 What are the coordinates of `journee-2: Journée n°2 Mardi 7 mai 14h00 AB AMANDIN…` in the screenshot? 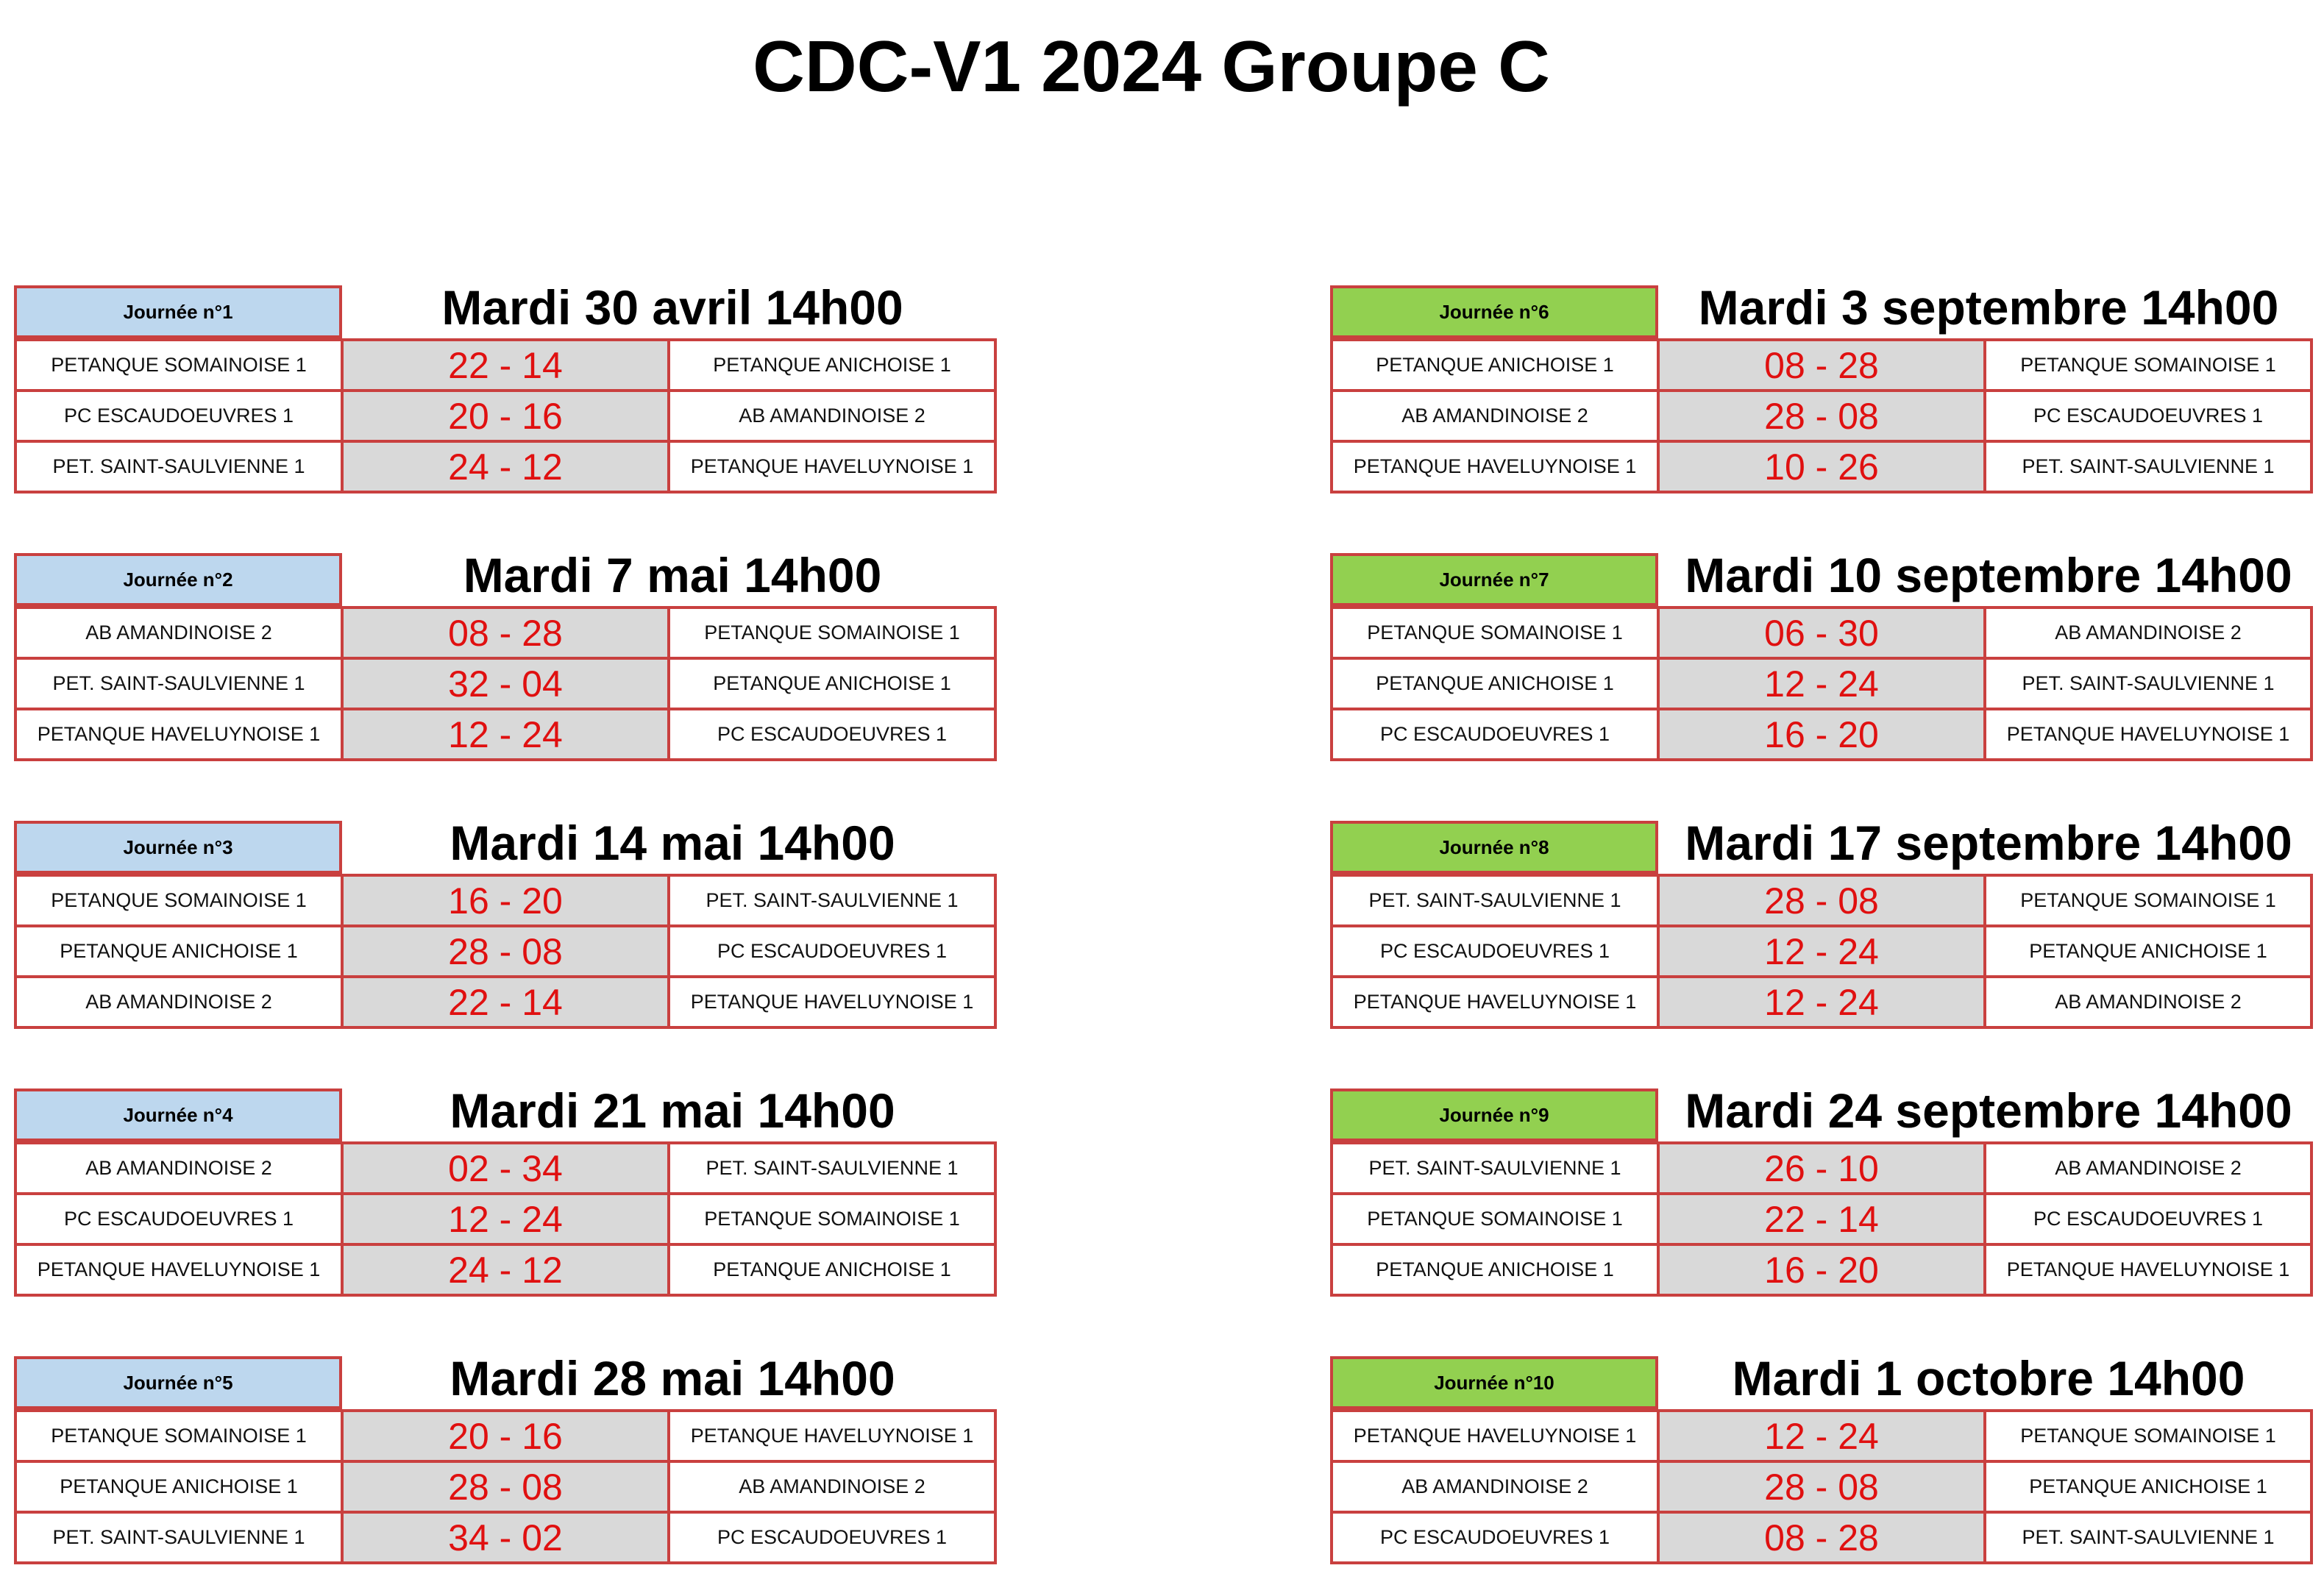 It's located at (507, 658).